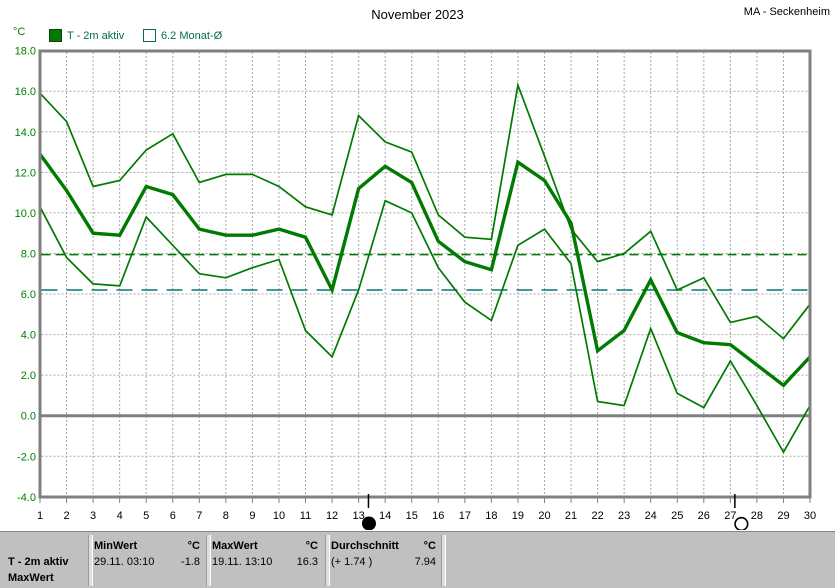 Image resolution: width=835 pixels, height=588 pixels. I want to click on x-tick-label: 27, so click(730, 516).